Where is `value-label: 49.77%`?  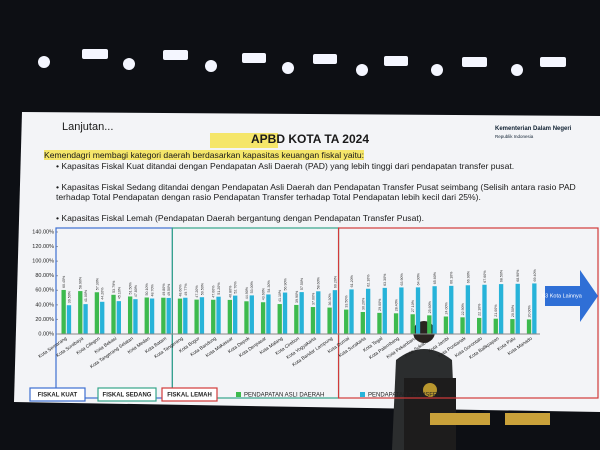
value-label: 49.77% is located at coordinates (186, 289).